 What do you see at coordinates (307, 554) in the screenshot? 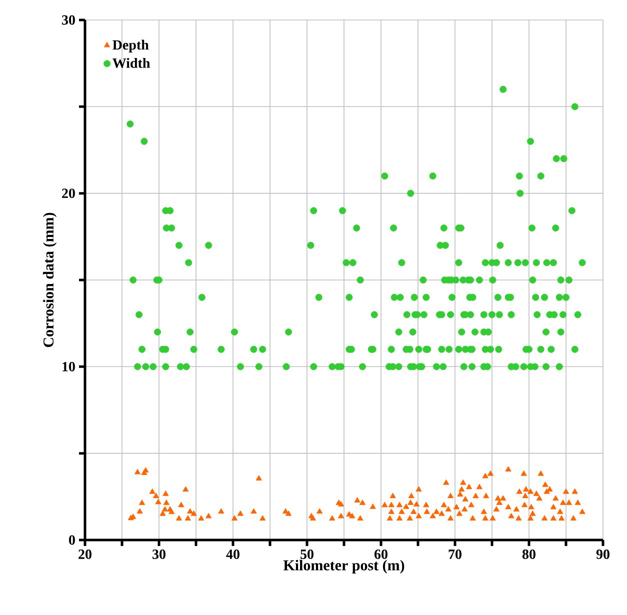
I see `x-tick-label: 50` at bounding box center [307, 554].